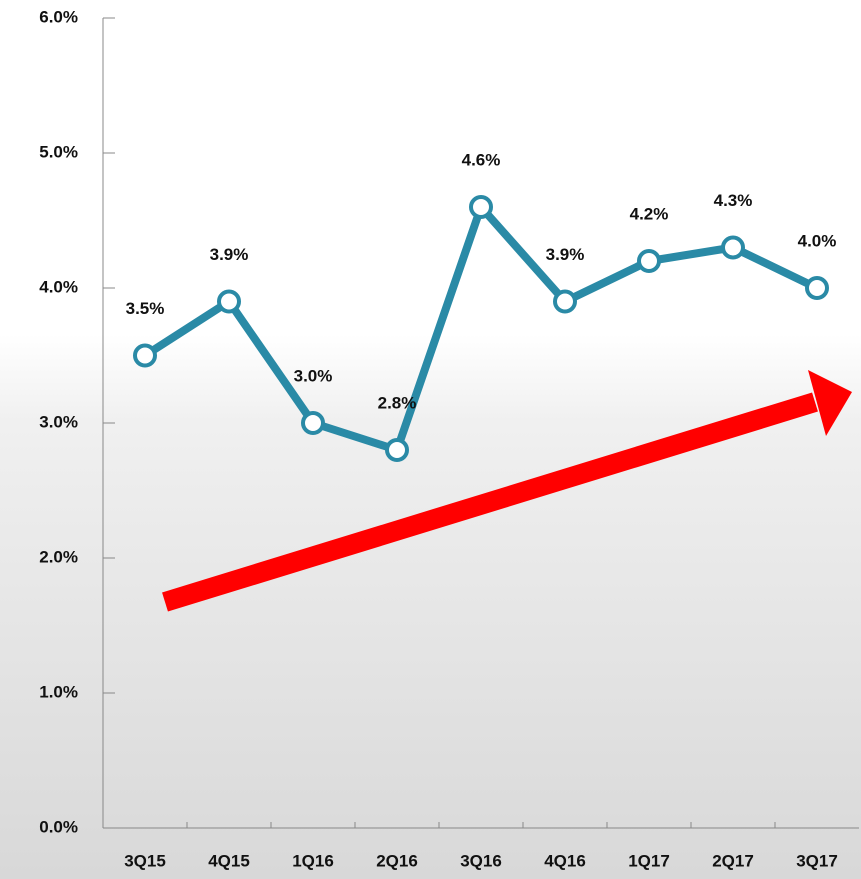 Image resolution: width=861 pixels, height=879 pixels. Describe the element at coordinates (481, 159) in the screenshot. I see `data-label: 4.6%` at that location.